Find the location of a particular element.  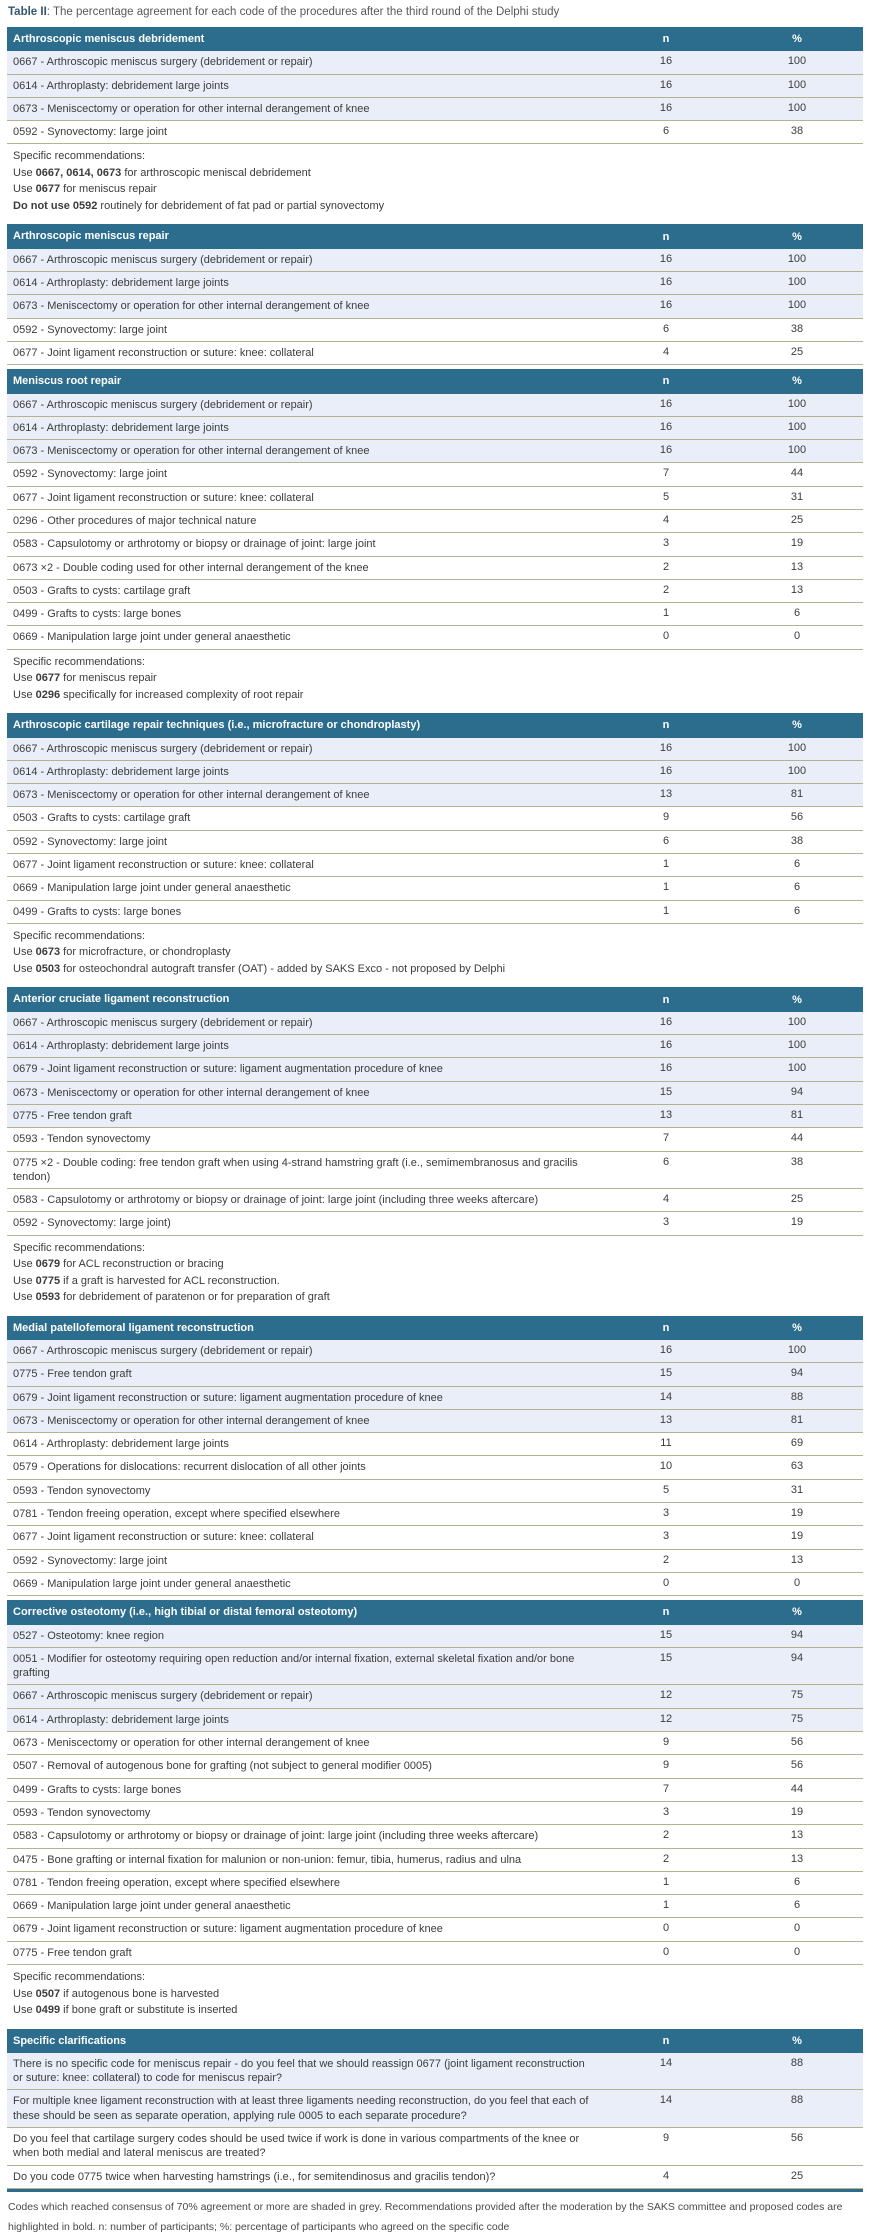

code-row: 0592 - Synovectomy: large joint 6 38 is located at coordinates (435, 330).